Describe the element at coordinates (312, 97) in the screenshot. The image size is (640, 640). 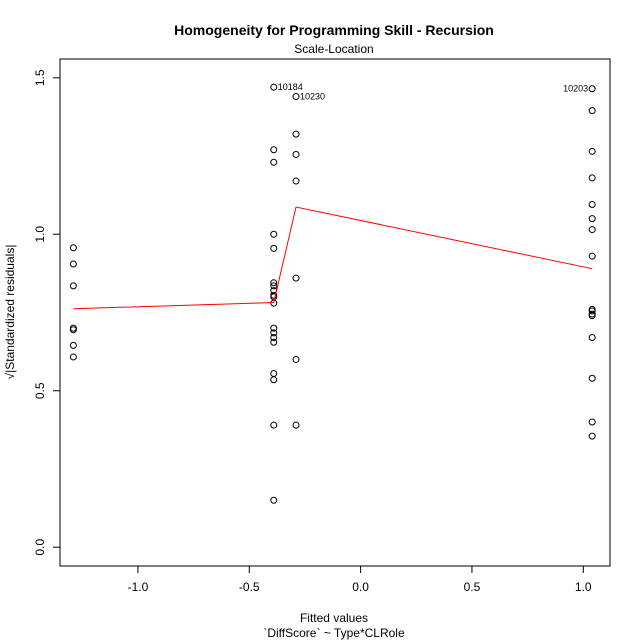
I see `point-annotation-label: 10230` at that location.